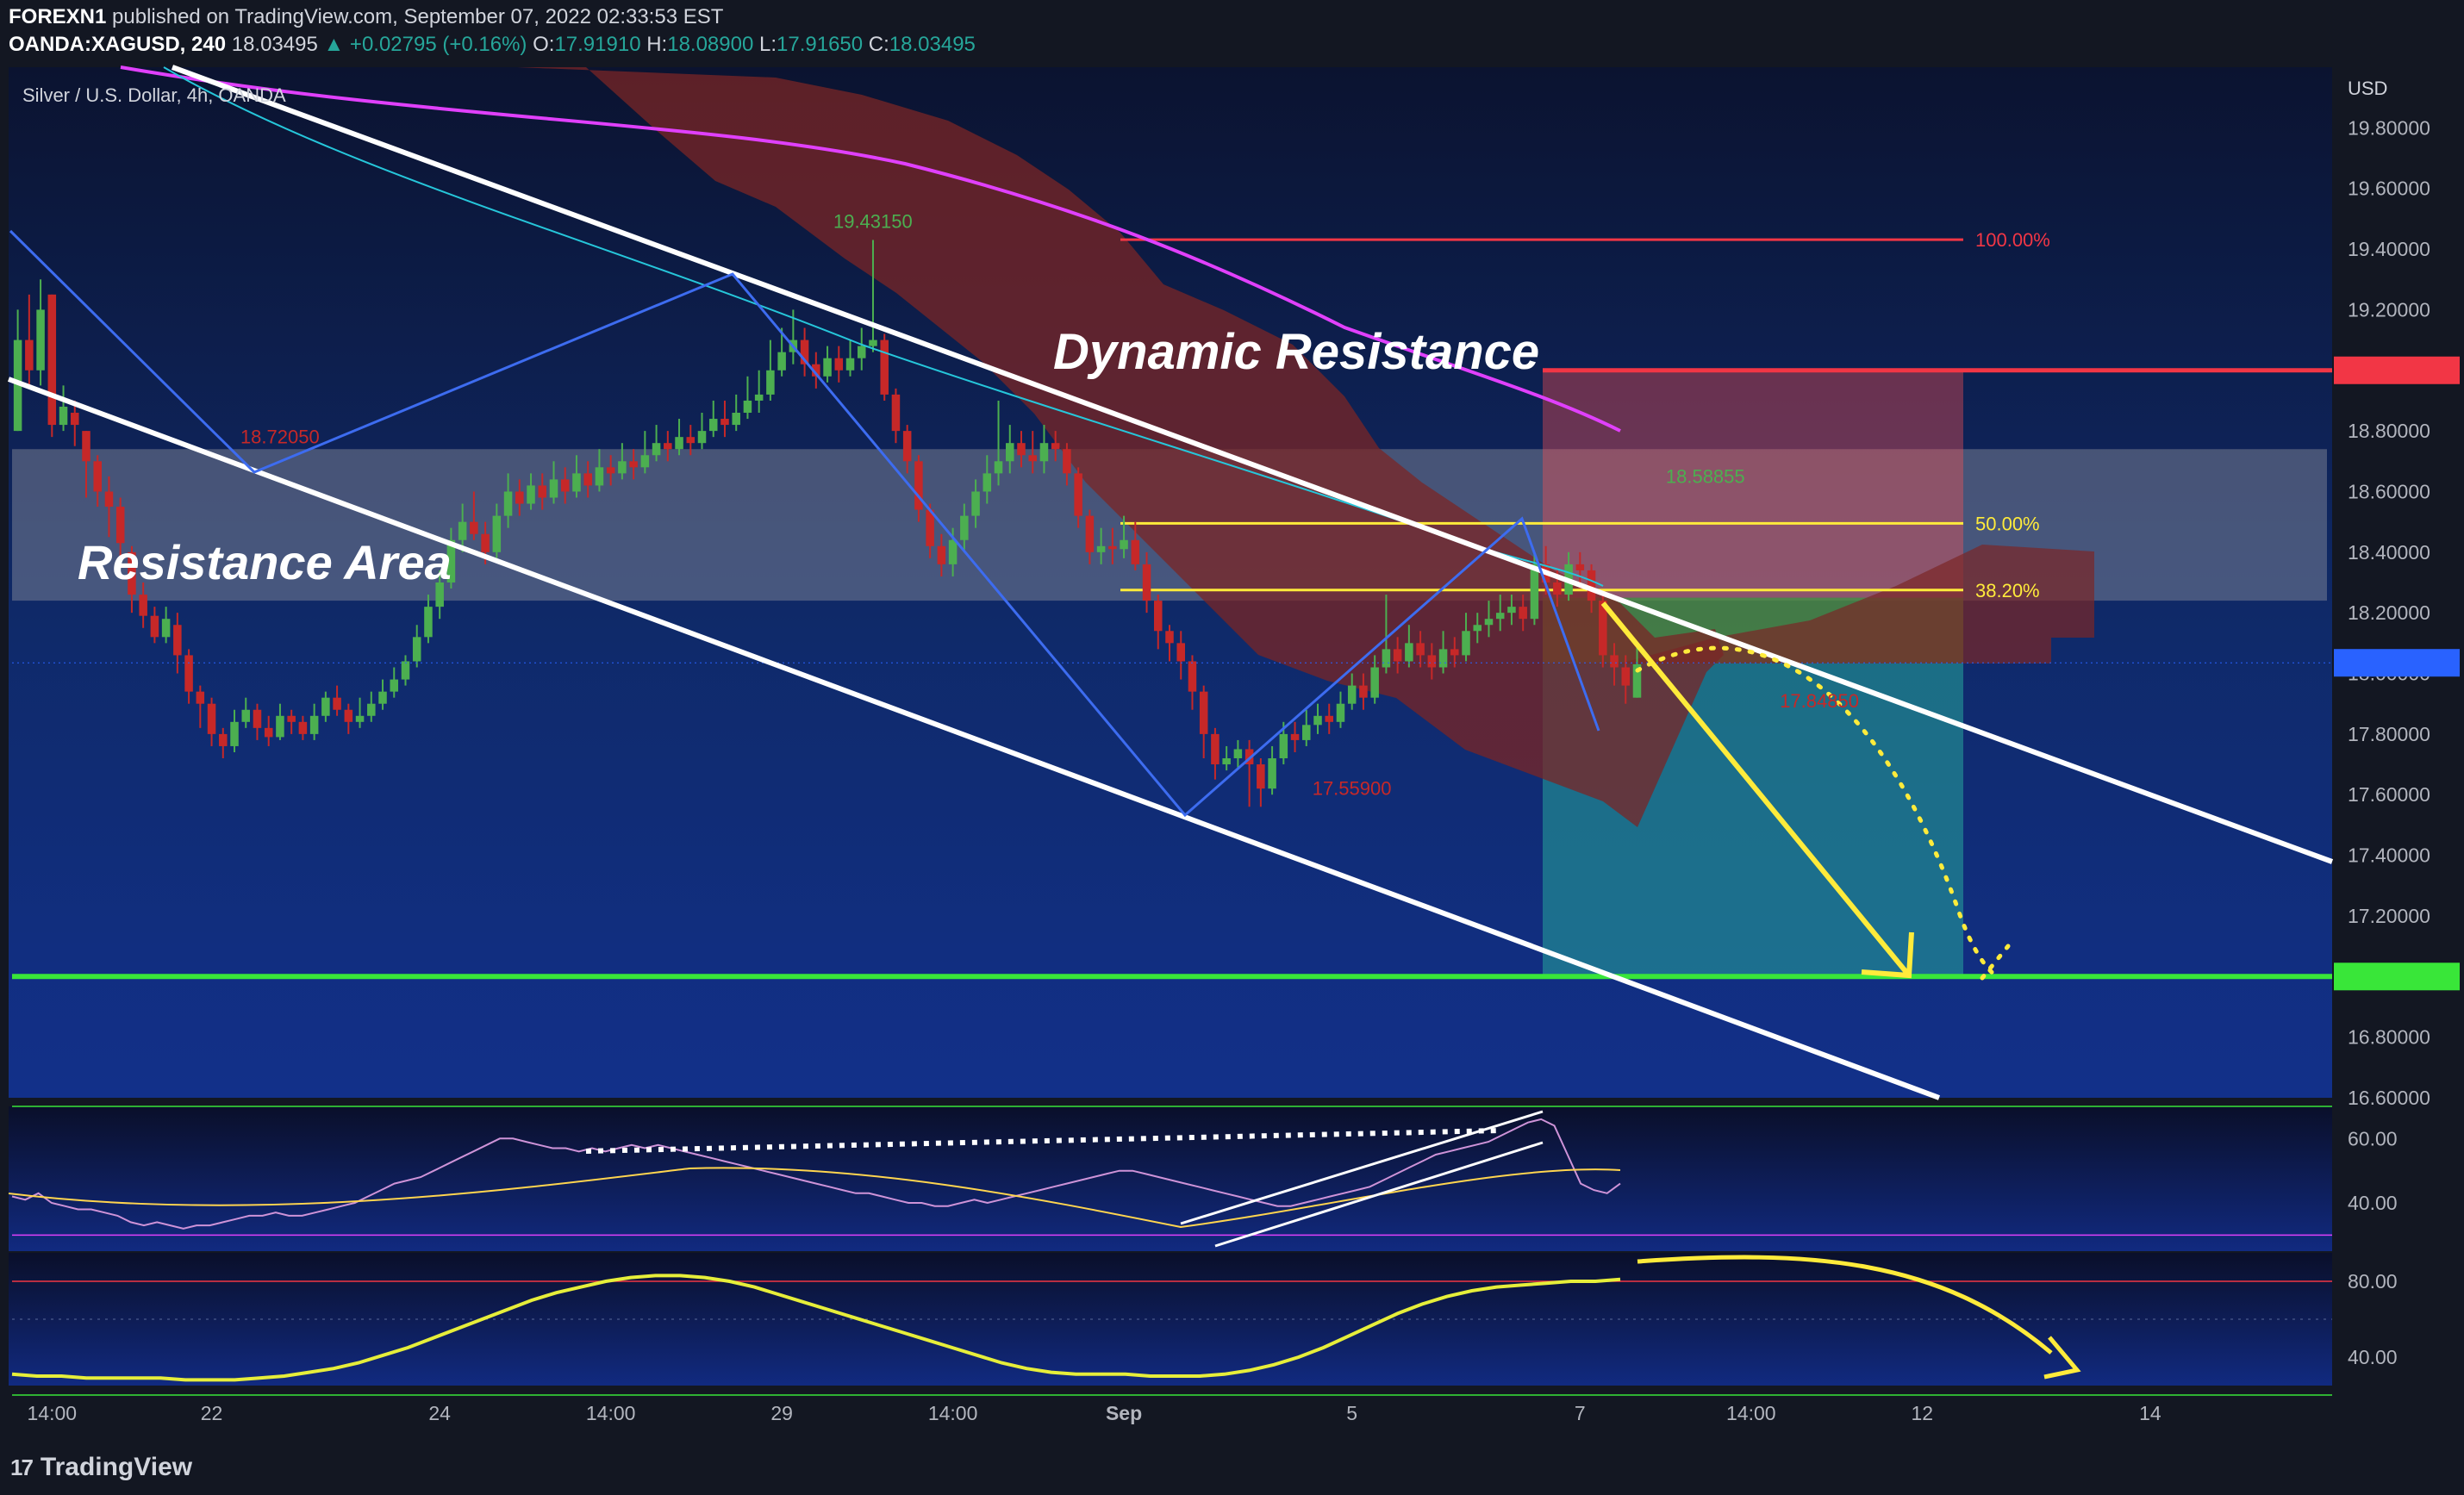 The height and width of the screenshot is (1495, 2464). Describe the element at coordinates (1351, 1413) in the screenshot. I see `x-axis-tick: 5` at that location.